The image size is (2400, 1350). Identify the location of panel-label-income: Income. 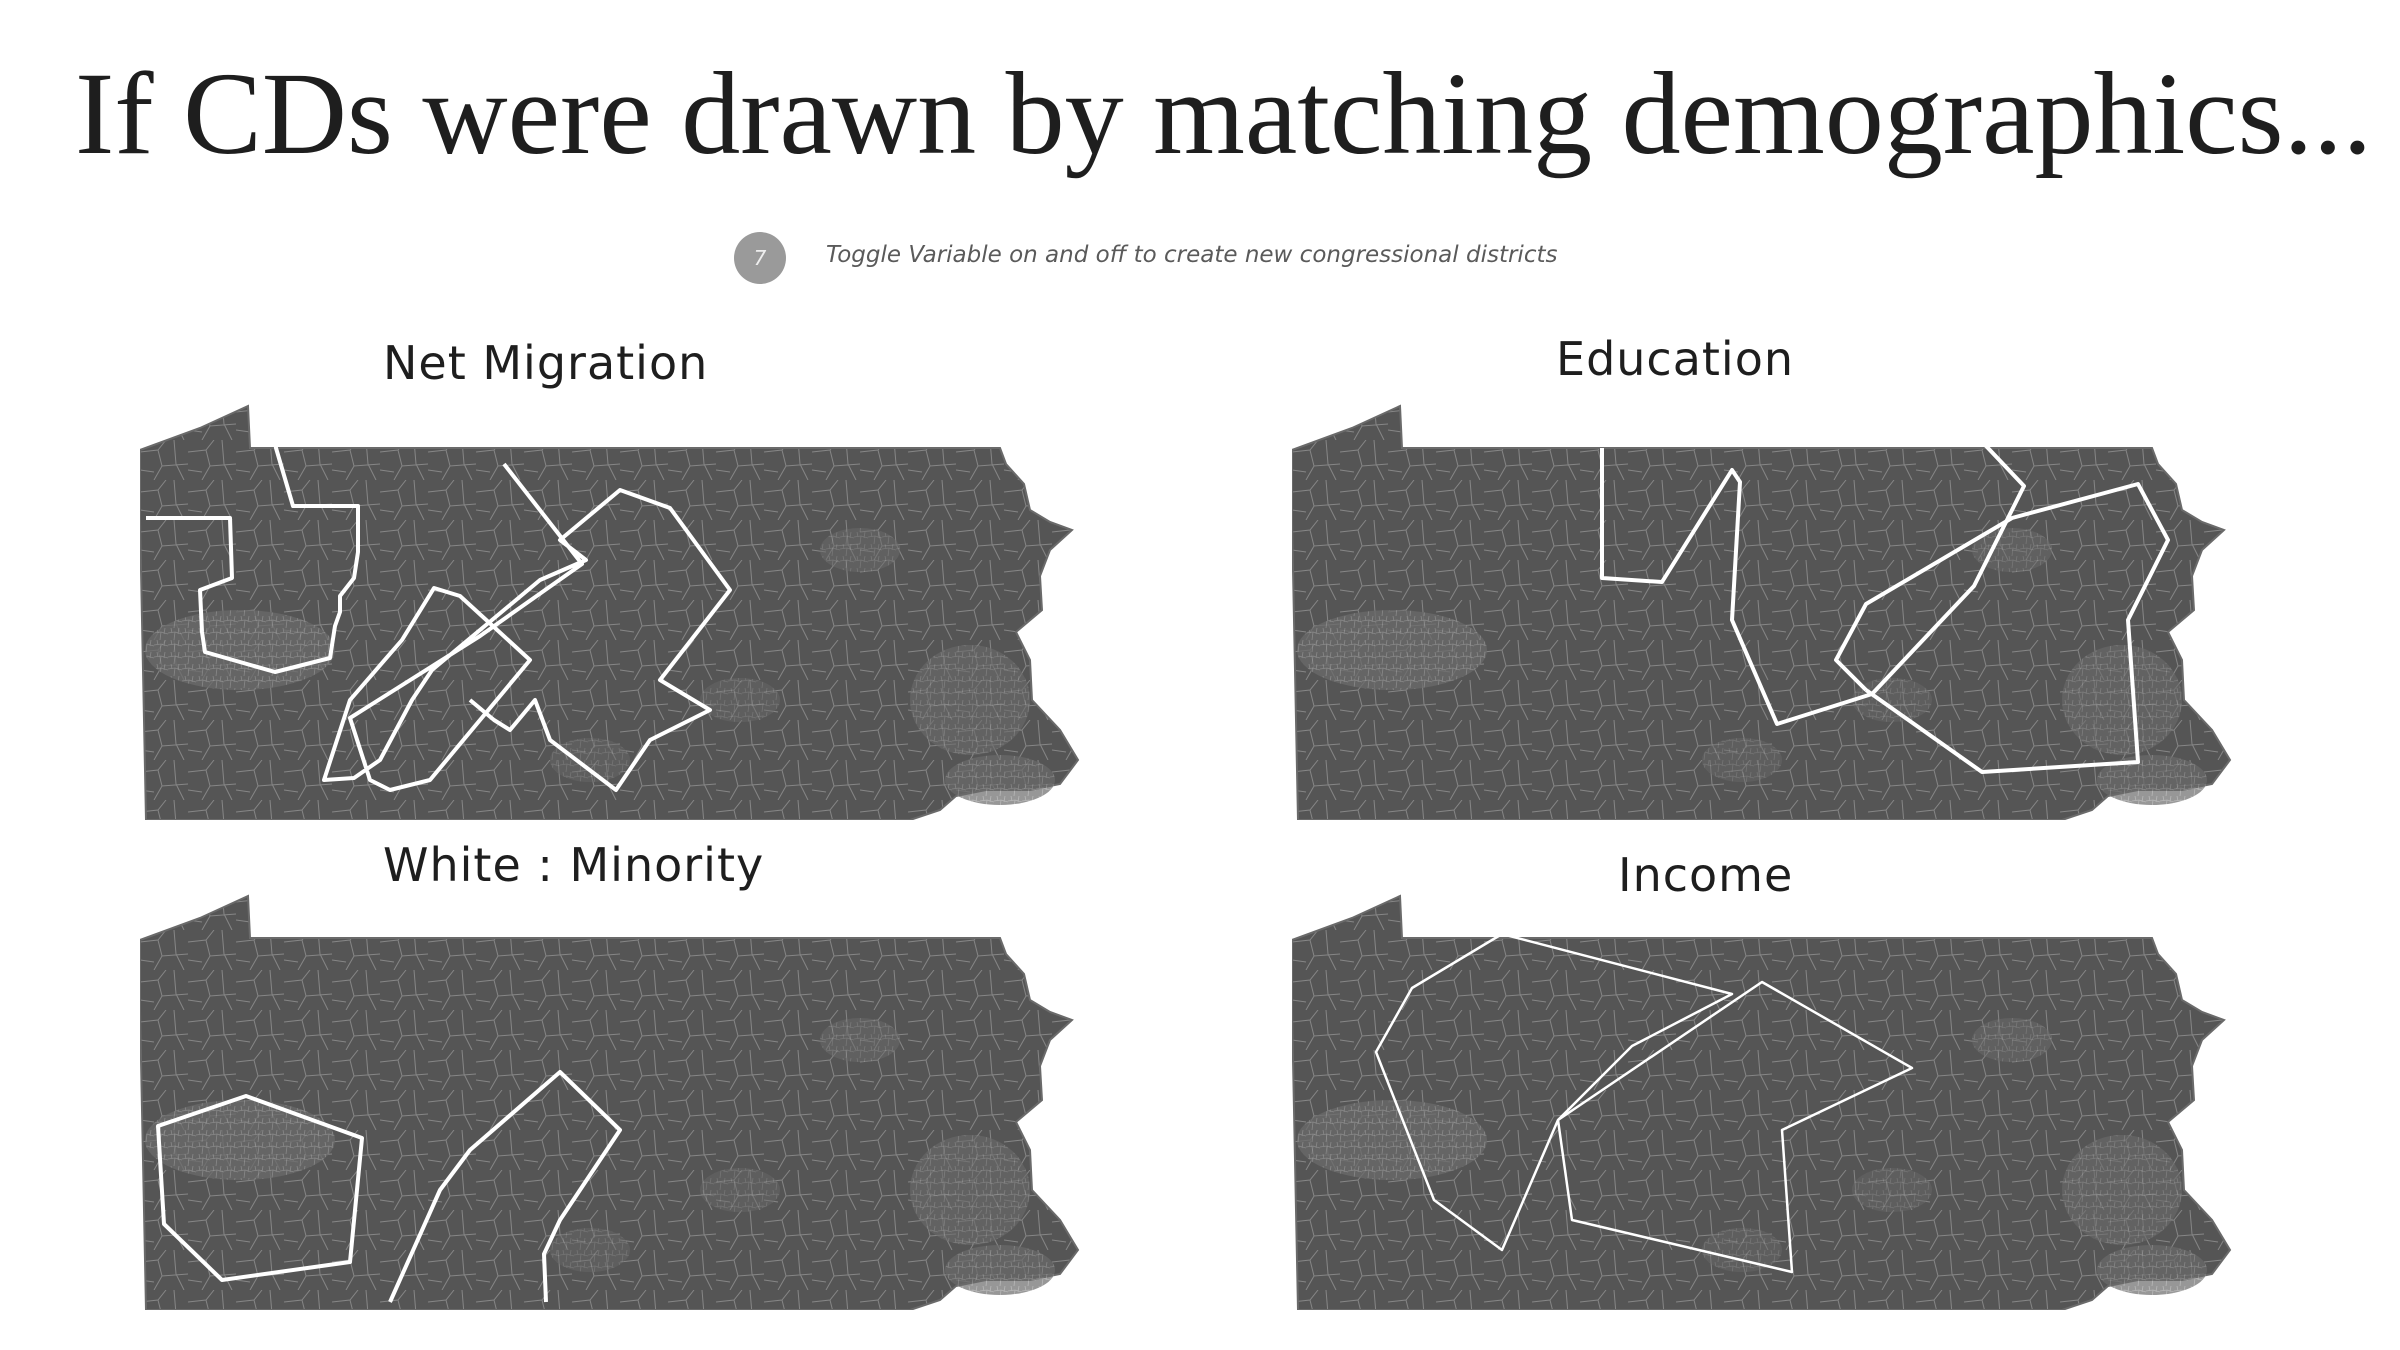
(1706, 875).